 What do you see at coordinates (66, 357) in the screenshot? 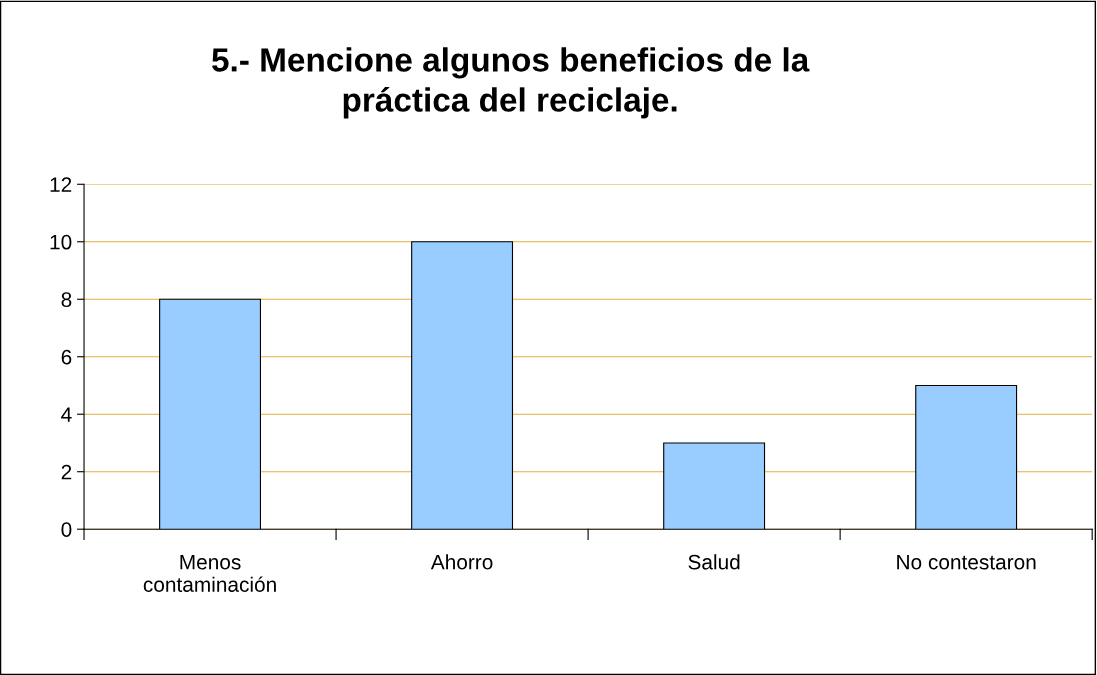
I see `y-tick-label: 6` at bounding box center [66, 357].